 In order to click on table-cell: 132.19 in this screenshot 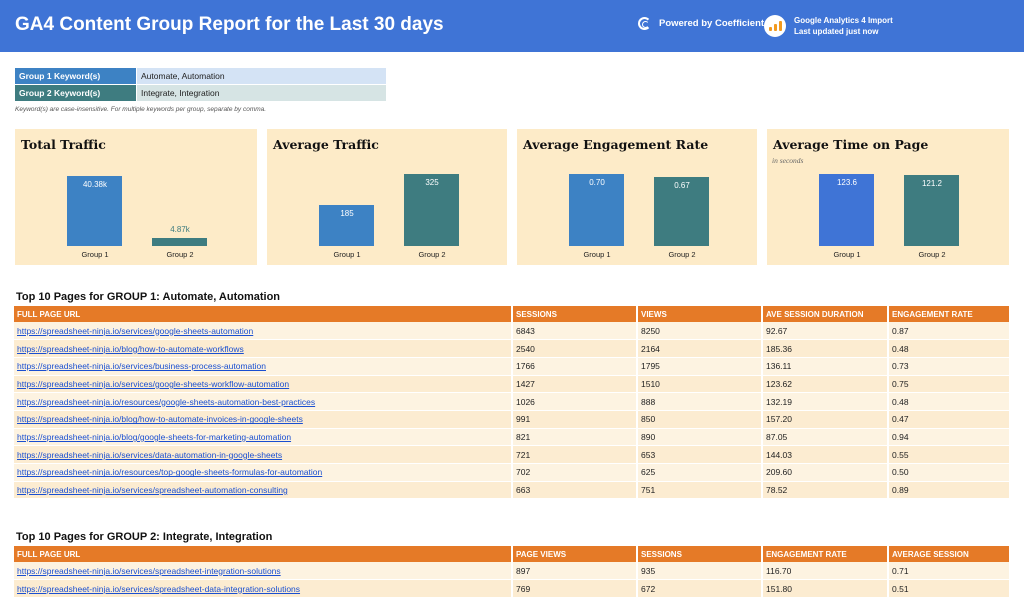, I will do `click(825, 401)`.